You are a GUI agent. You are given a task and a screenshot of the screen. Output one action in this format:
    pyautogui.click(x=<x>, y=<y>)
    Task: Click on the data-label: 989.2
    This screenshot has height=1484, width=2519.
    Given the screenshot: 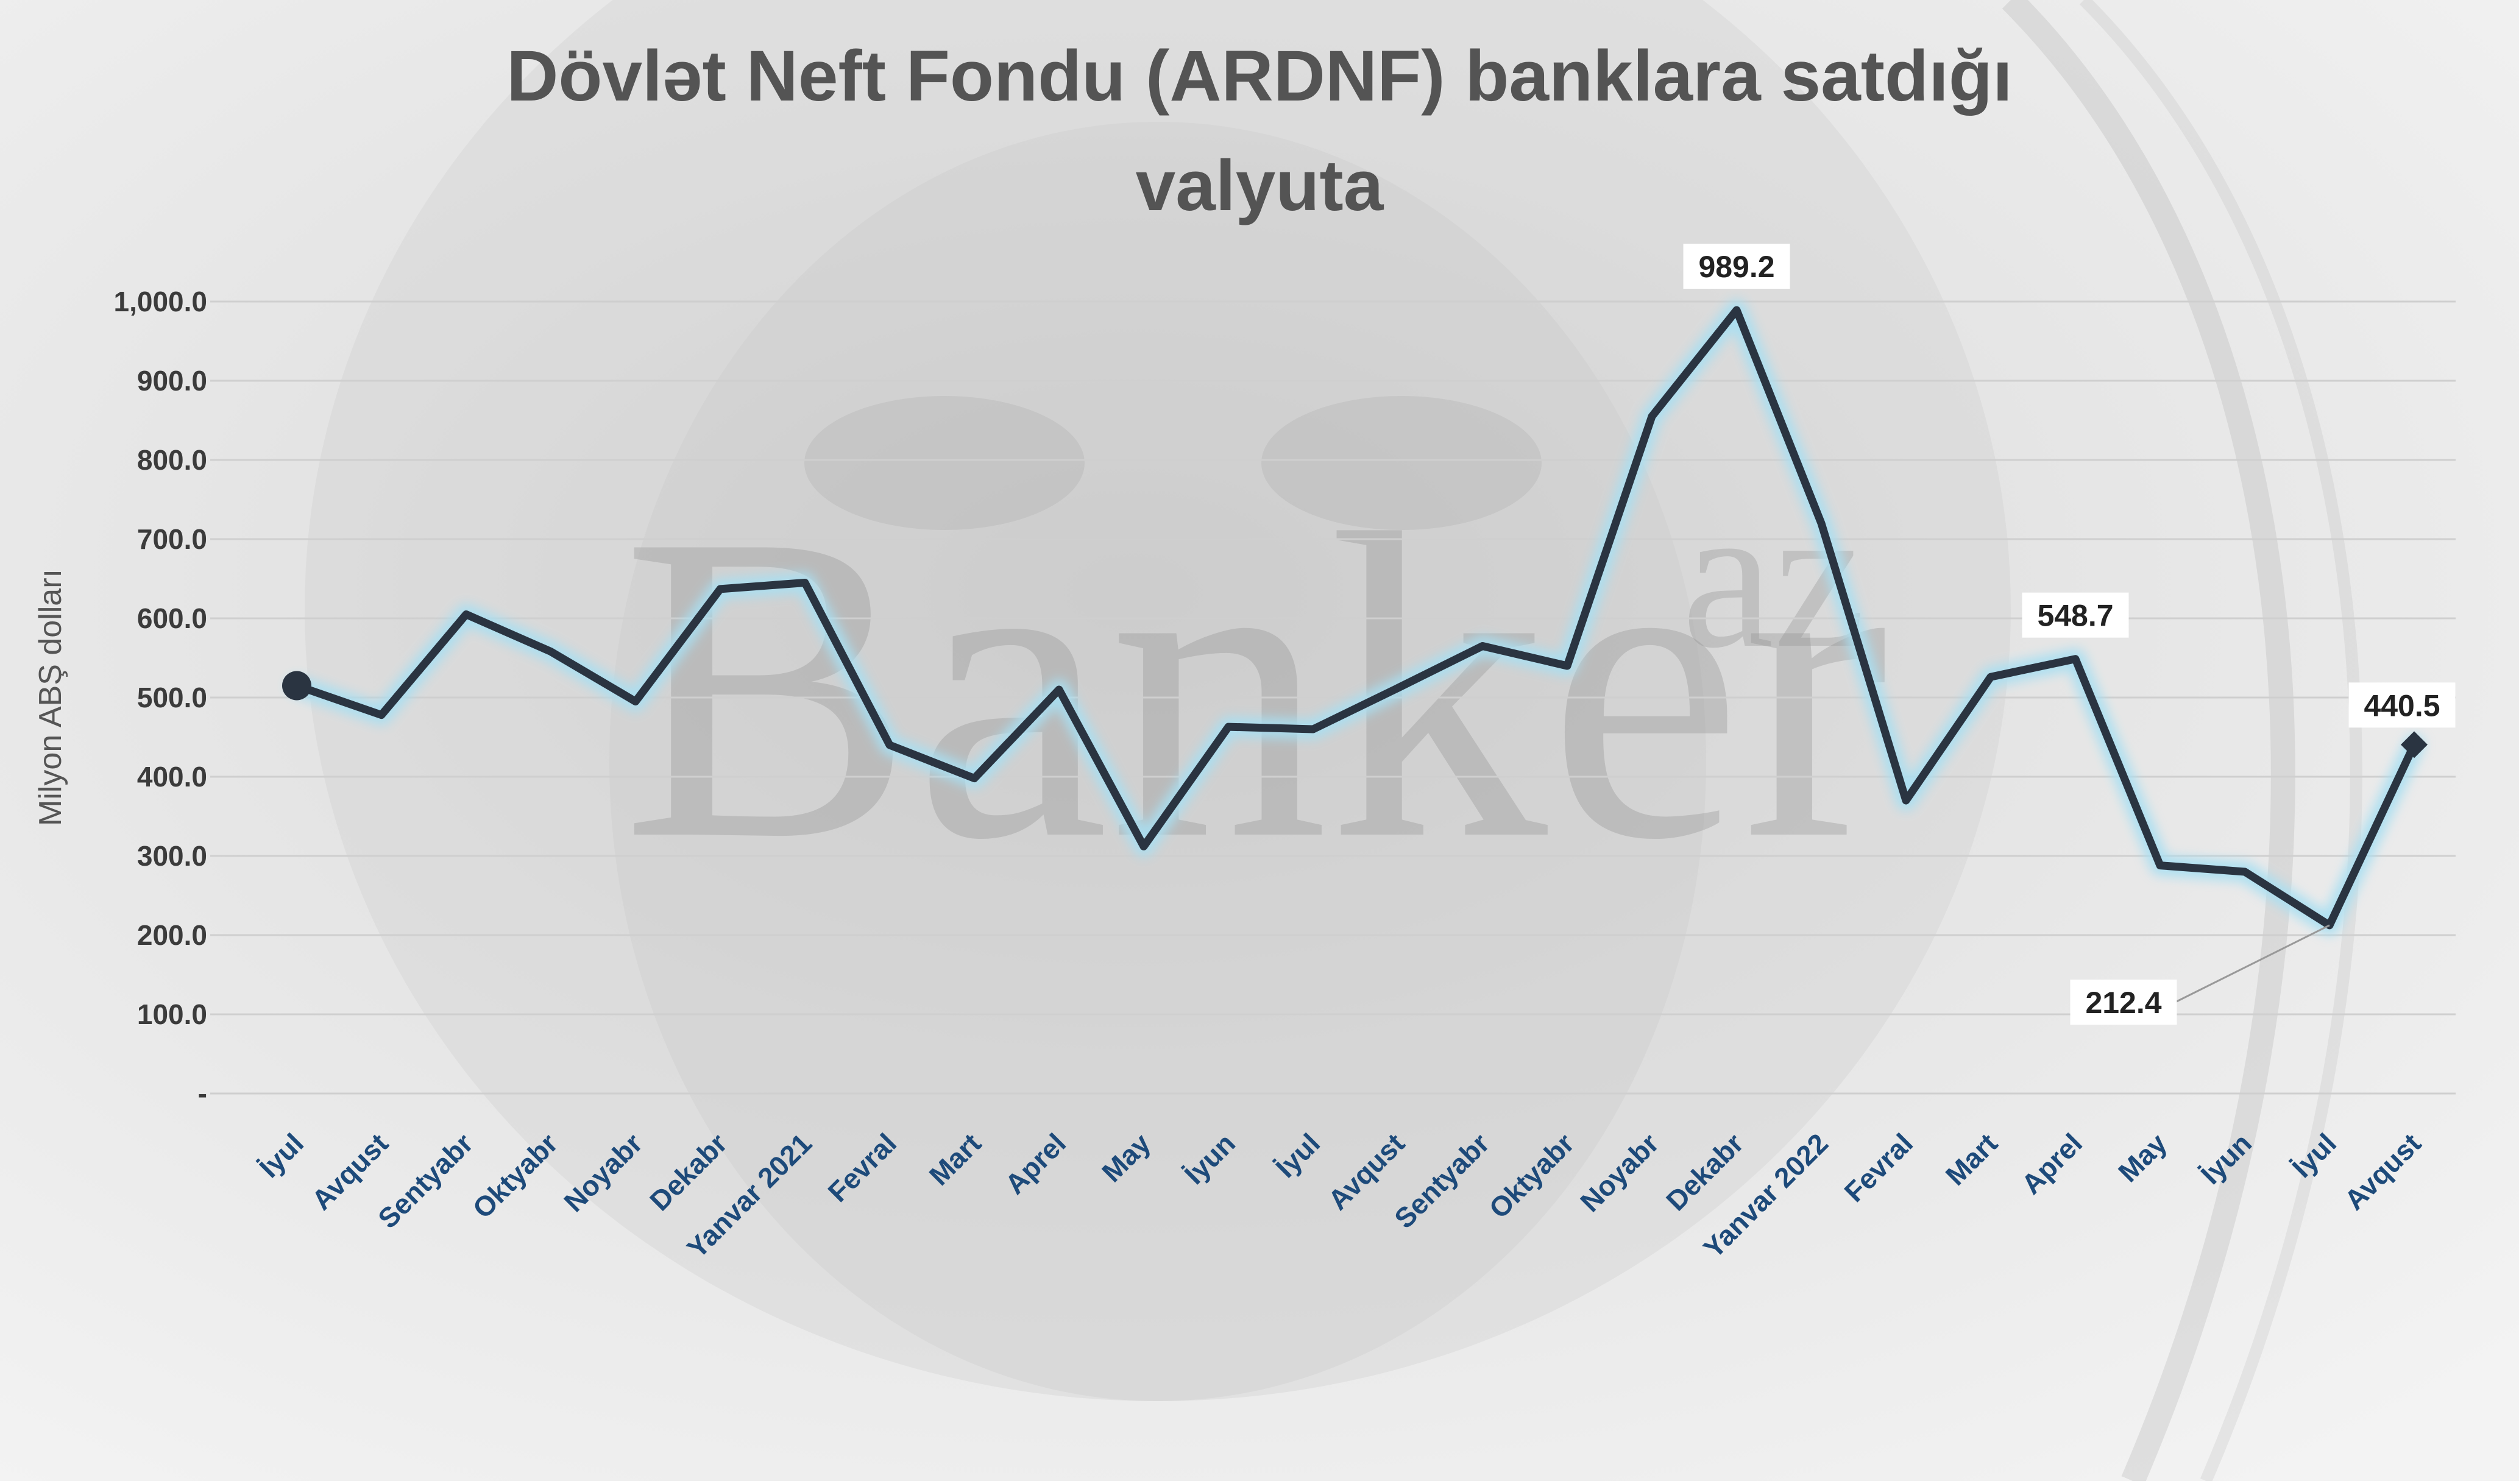 What is the action you would take?
    pyautogui.click(x=1736, y=267)
    